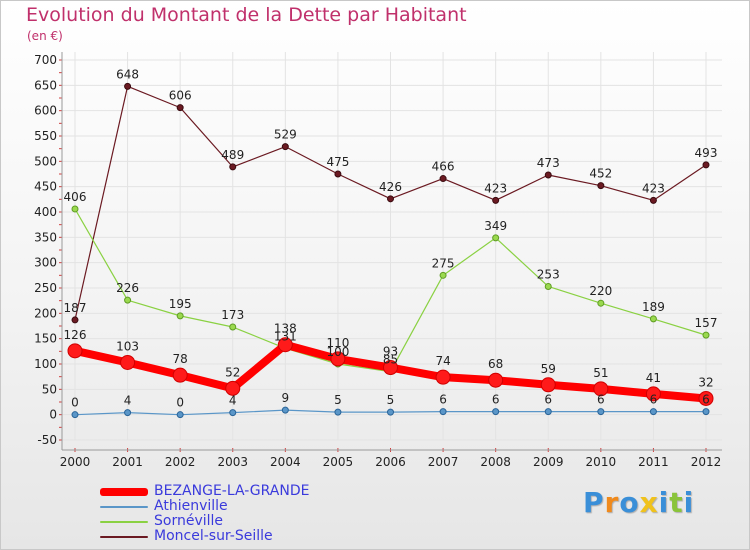 Image resolution: width=750 pixels, height=550 pixels. I want to click on chart-subtitle: (en €), so click(45, 36).